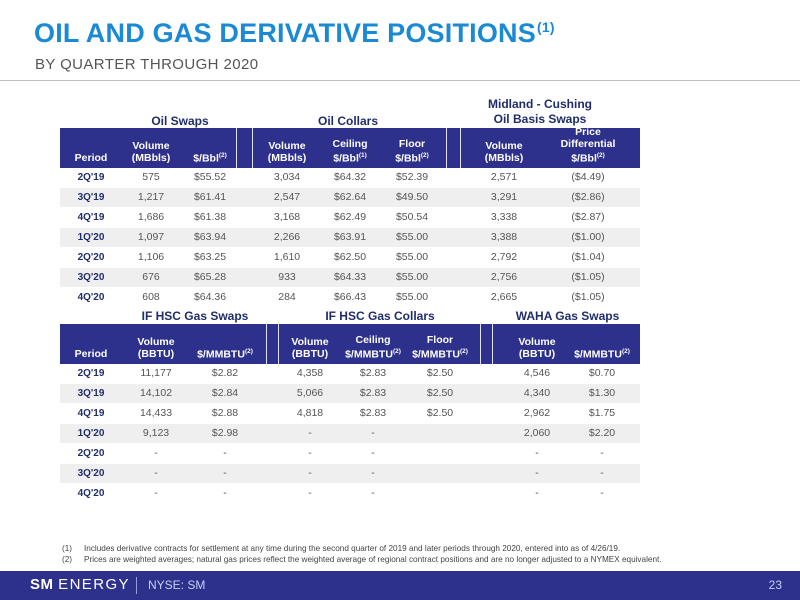  Describe the element at coordinates (287, 297) in the screenshot. I see `cell-collar-volume: 284` at that location.